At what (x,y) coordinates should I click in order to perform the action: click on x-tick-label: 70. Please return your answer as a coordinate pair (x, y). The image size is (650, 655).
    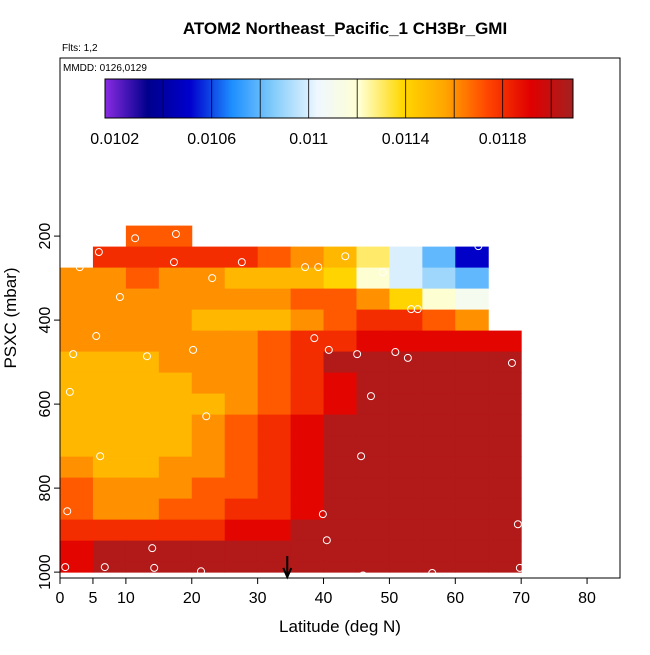
    Looking at the image, I should click on (521, 598).